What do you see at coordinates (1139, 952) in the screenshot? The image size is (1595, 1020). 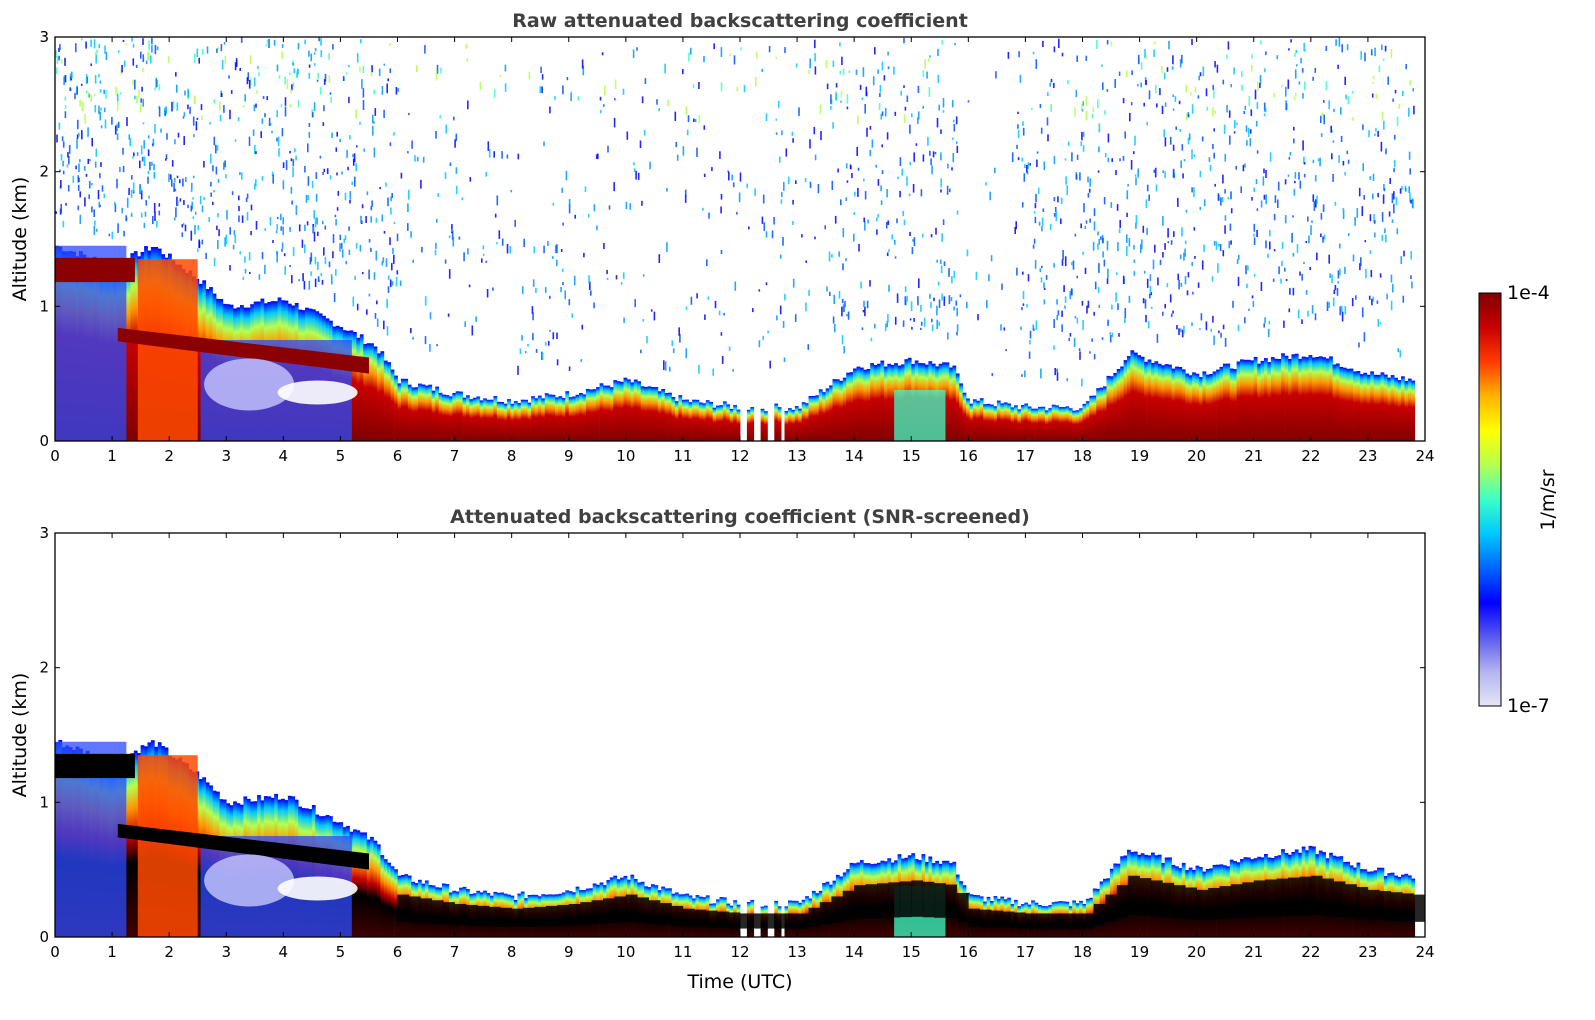 I see `x-tick-label: 19` at bounding box center [1139, 952].